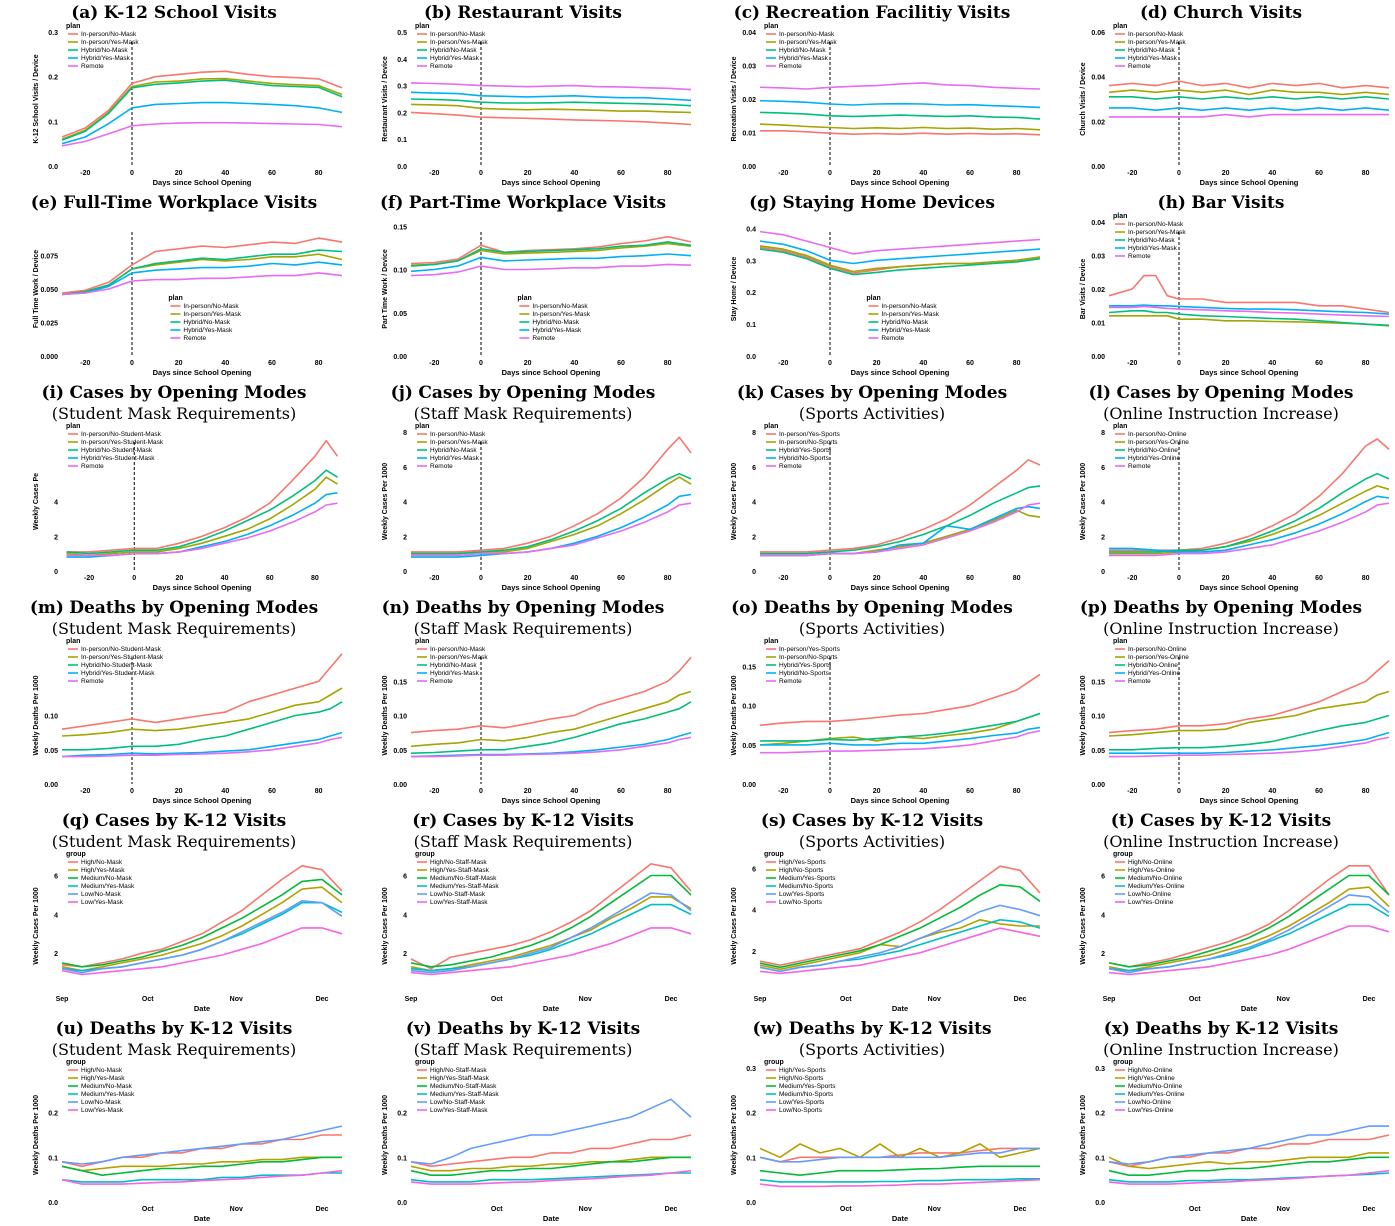 This screenshot has height=1226, width=1395. I want to click on y-tick-label: 8, so click(1103, 433).